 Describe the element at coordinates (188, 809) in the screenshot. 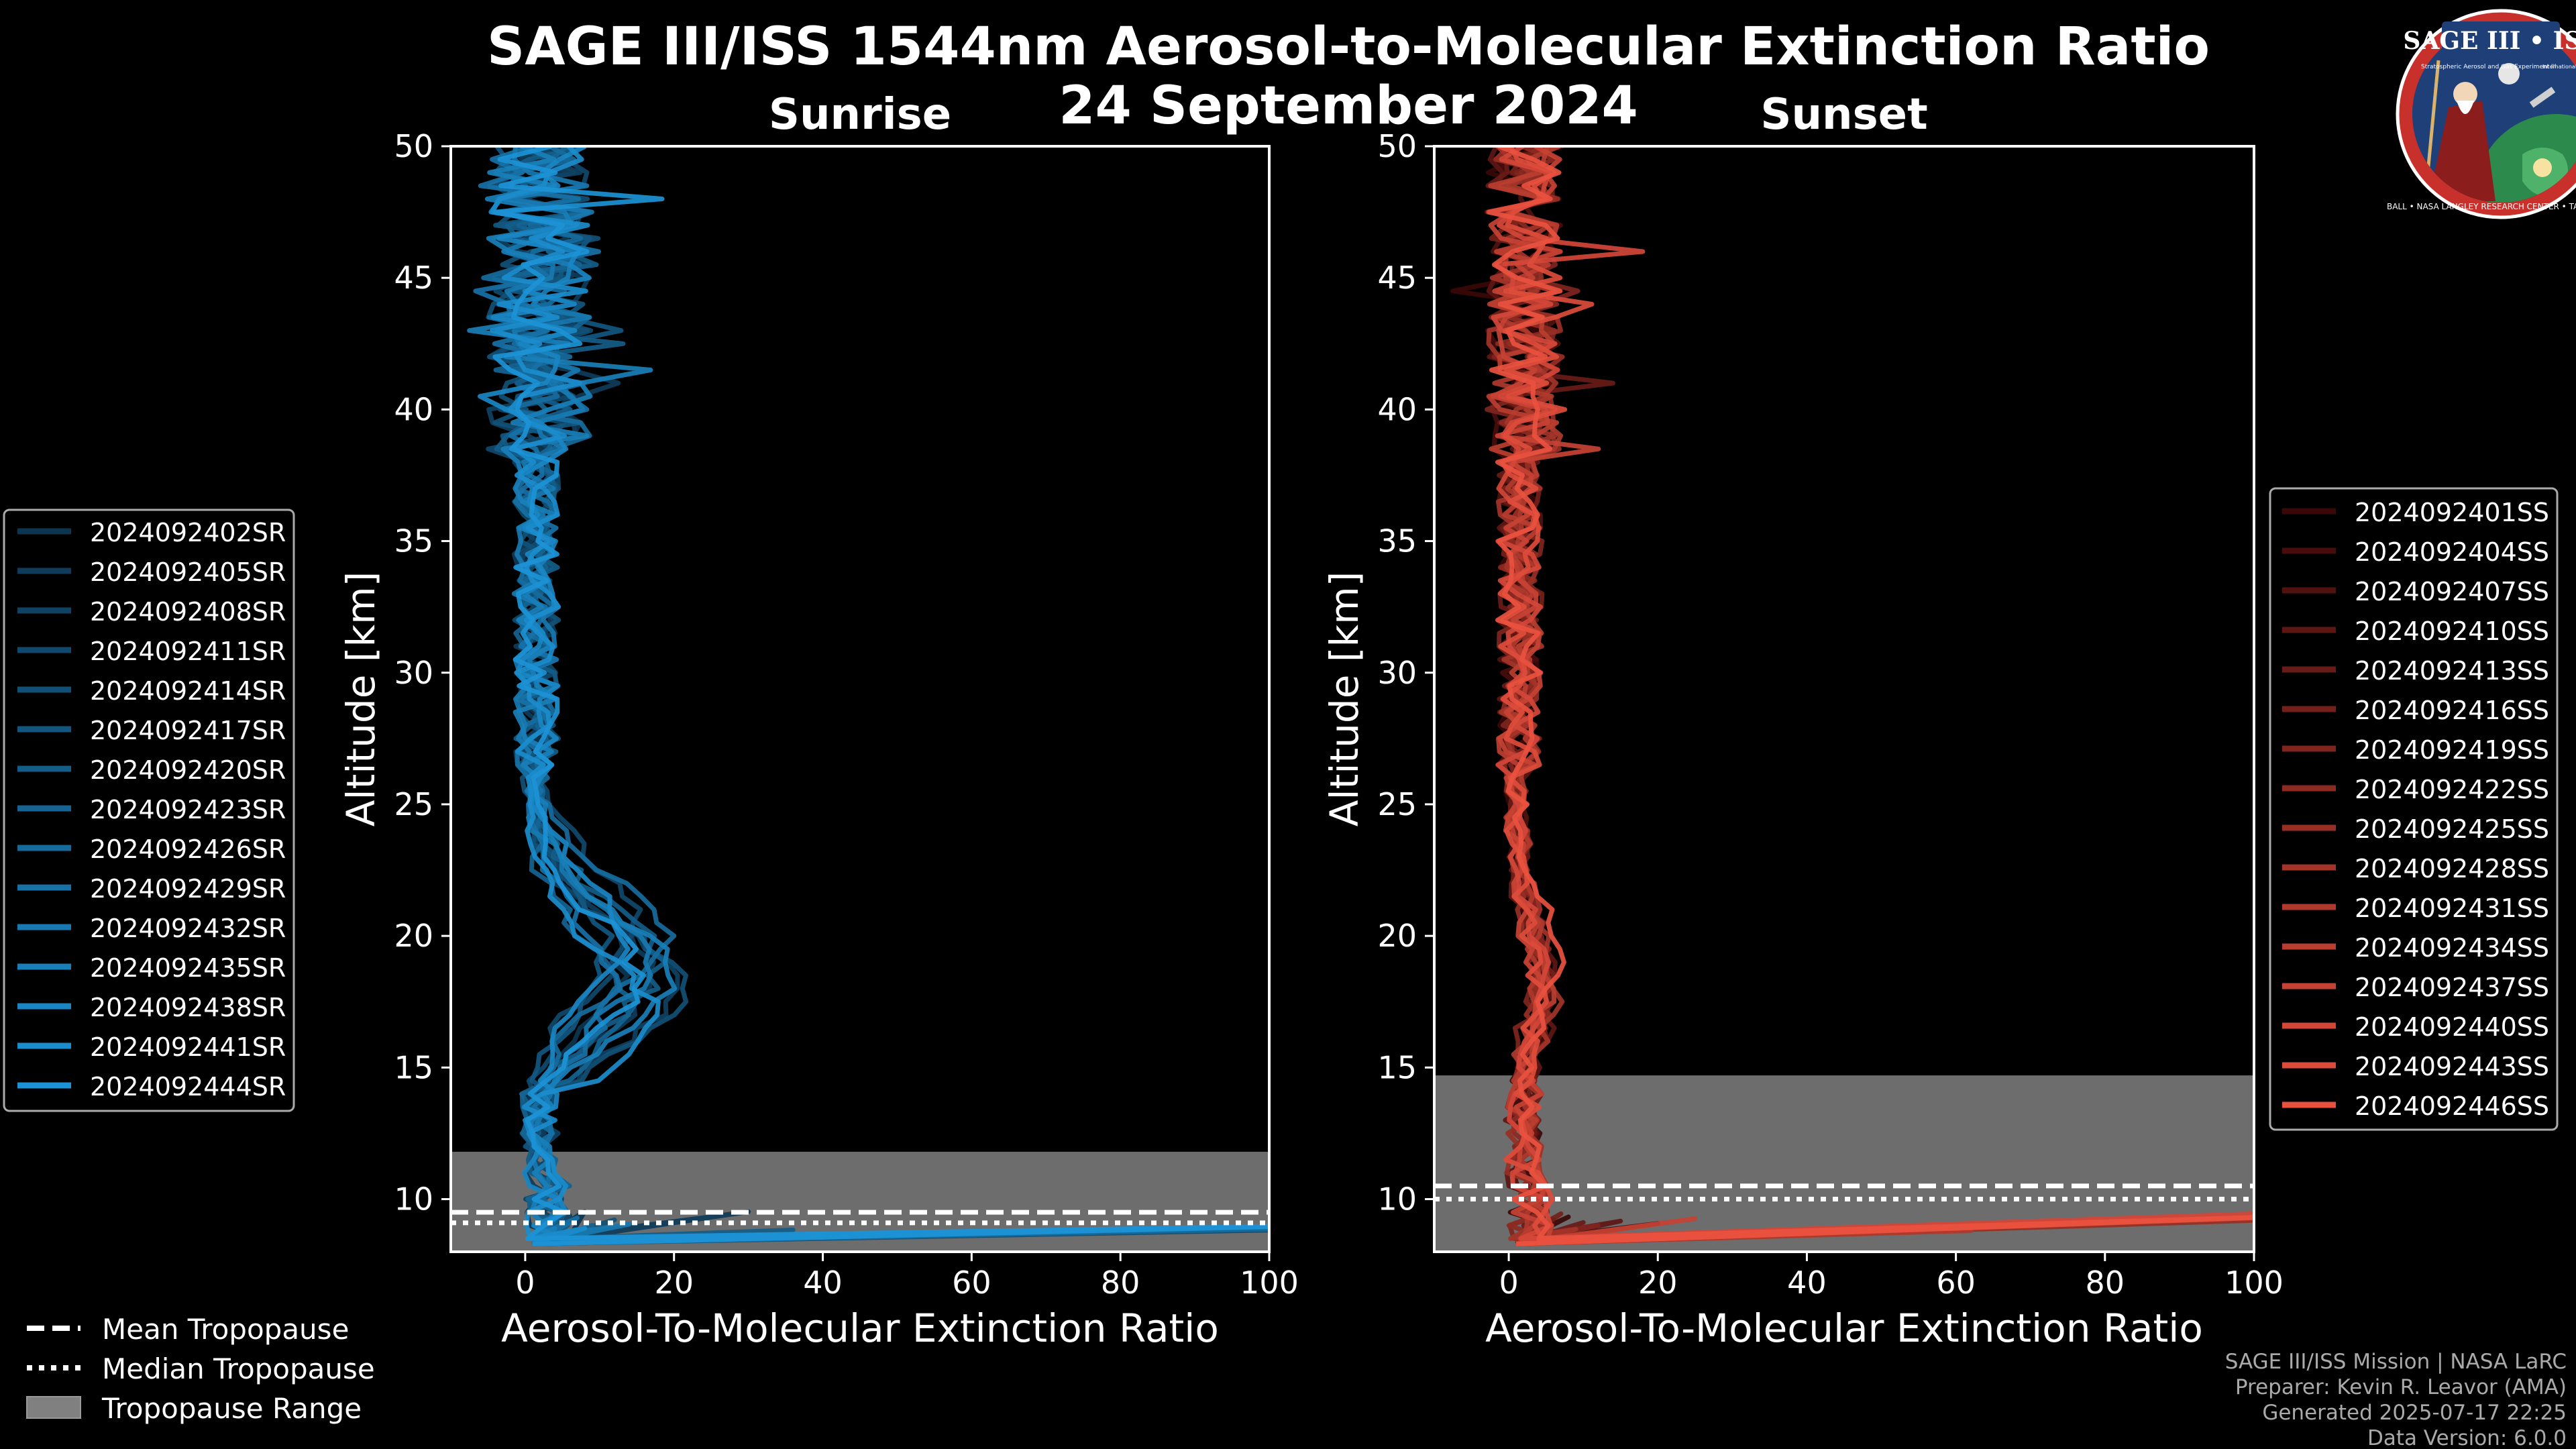

I see `legend-label: 2024092423SR` at that location.